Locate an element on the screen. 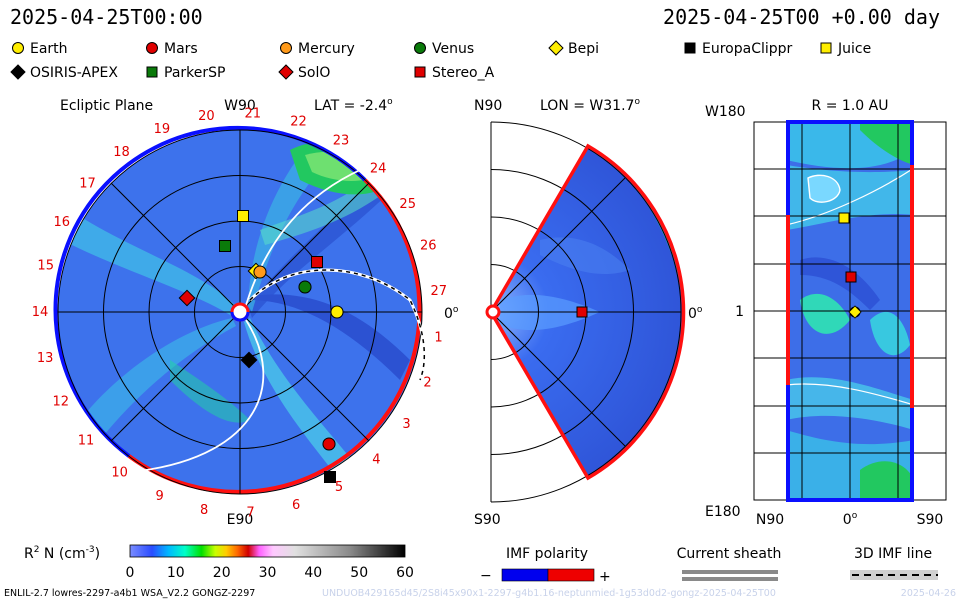 The width and height of the screenshot is (960, 600). carrington-tick-22: 22 is located at coordinates (298, 122).